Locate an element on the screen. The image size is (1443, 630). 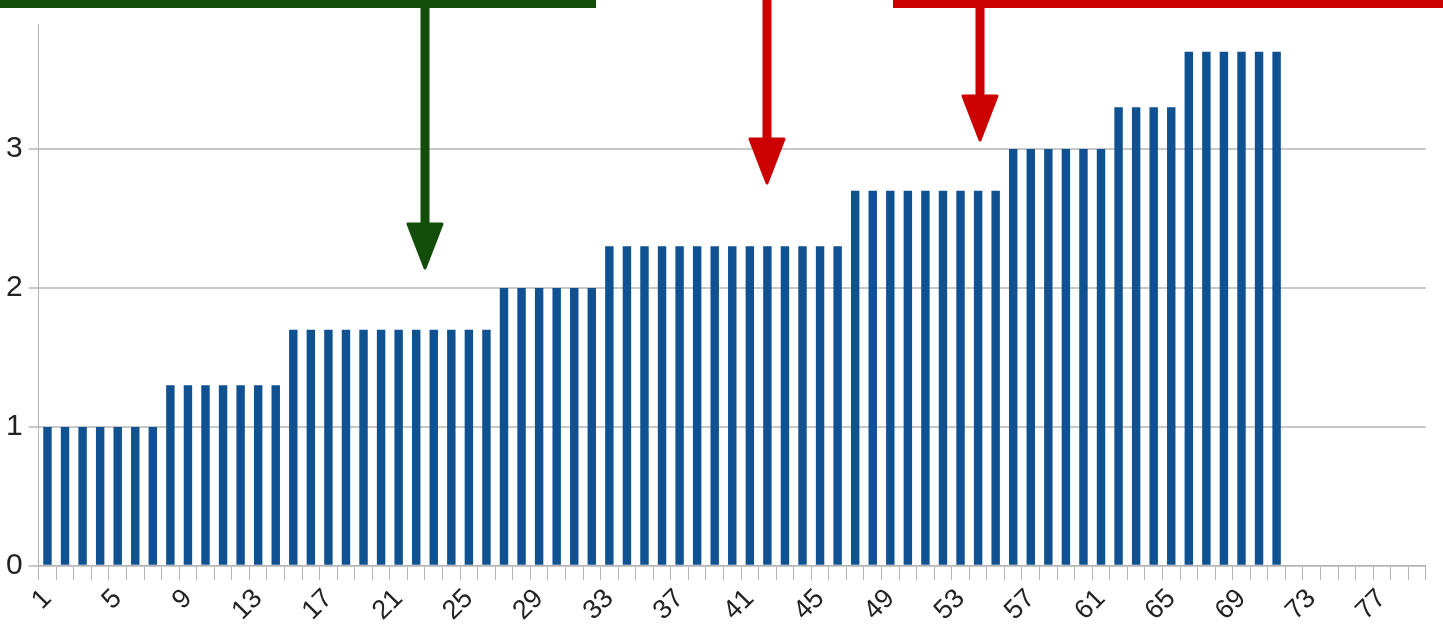
x-tick-label: 33 is located at coordinates (597, 604).